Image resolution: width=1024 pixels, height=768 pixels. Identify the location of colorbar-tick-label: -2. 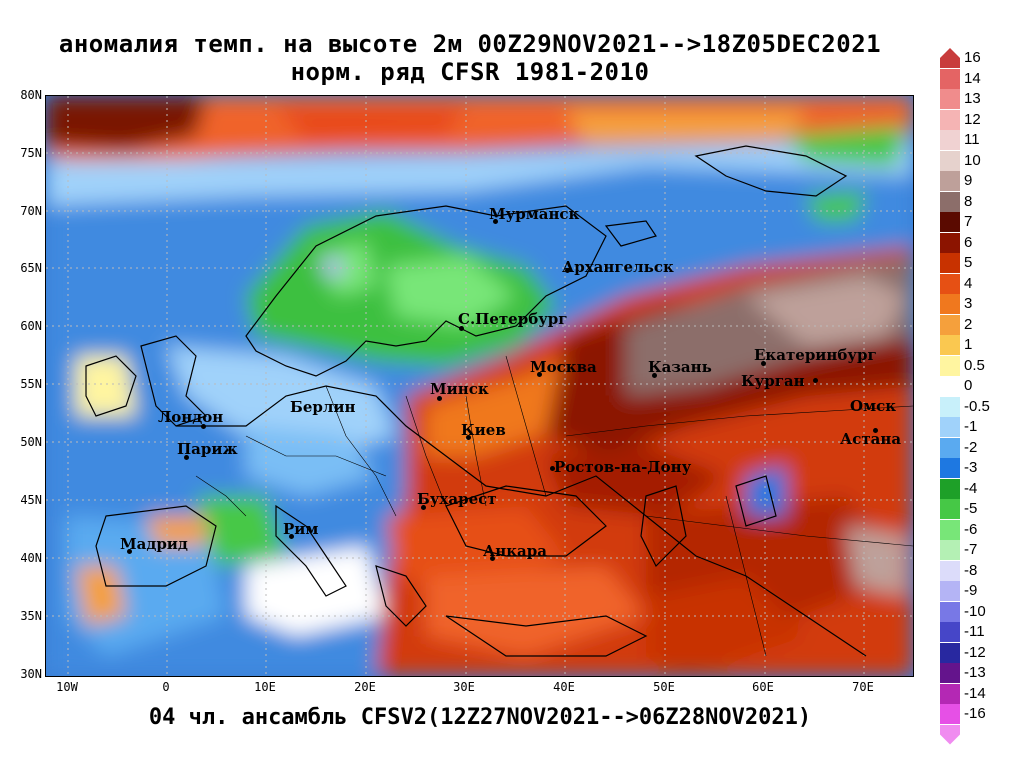
(971, 447).